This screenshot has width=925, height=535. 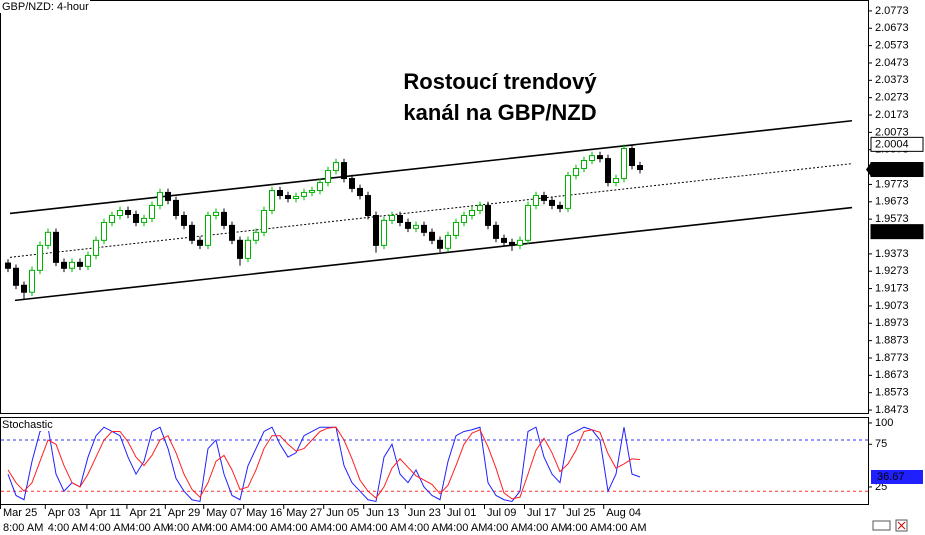 What do you see at coordinates (892, 306) in the screenshot?
I see `y-tick-label: 1.9073` at bounding box center [892, 306].